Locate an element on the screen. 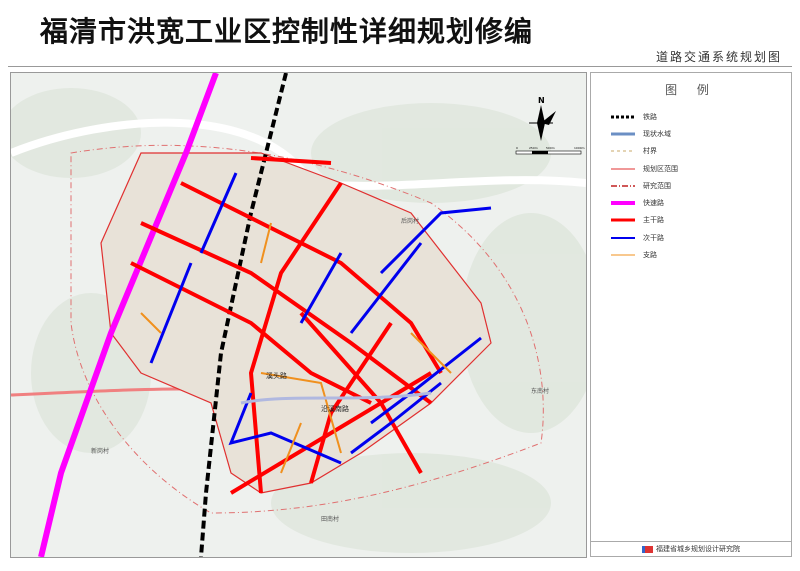  svg-text: N is located at coordinates (541, 100).